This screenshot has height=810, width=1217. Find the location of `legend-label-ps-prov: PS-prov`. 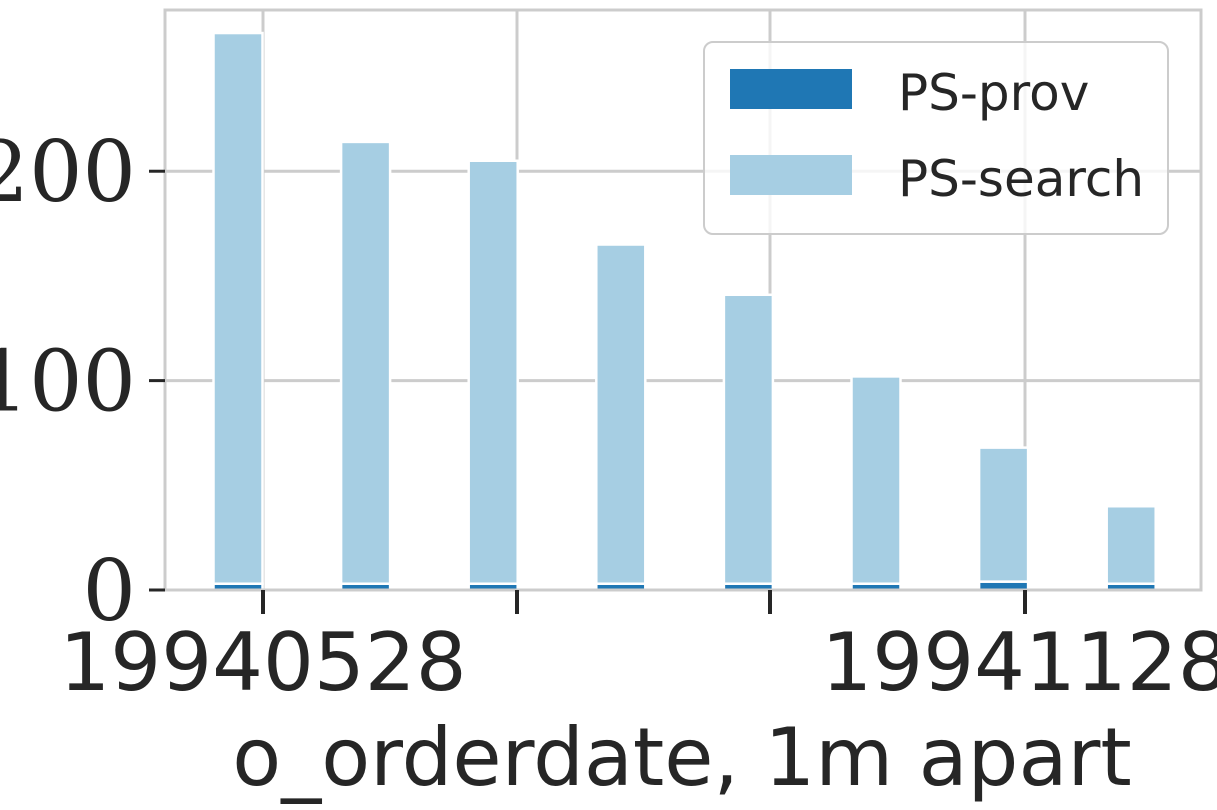

legend-label-ps-prov: PS-prov is located at coordinates (993, 93).